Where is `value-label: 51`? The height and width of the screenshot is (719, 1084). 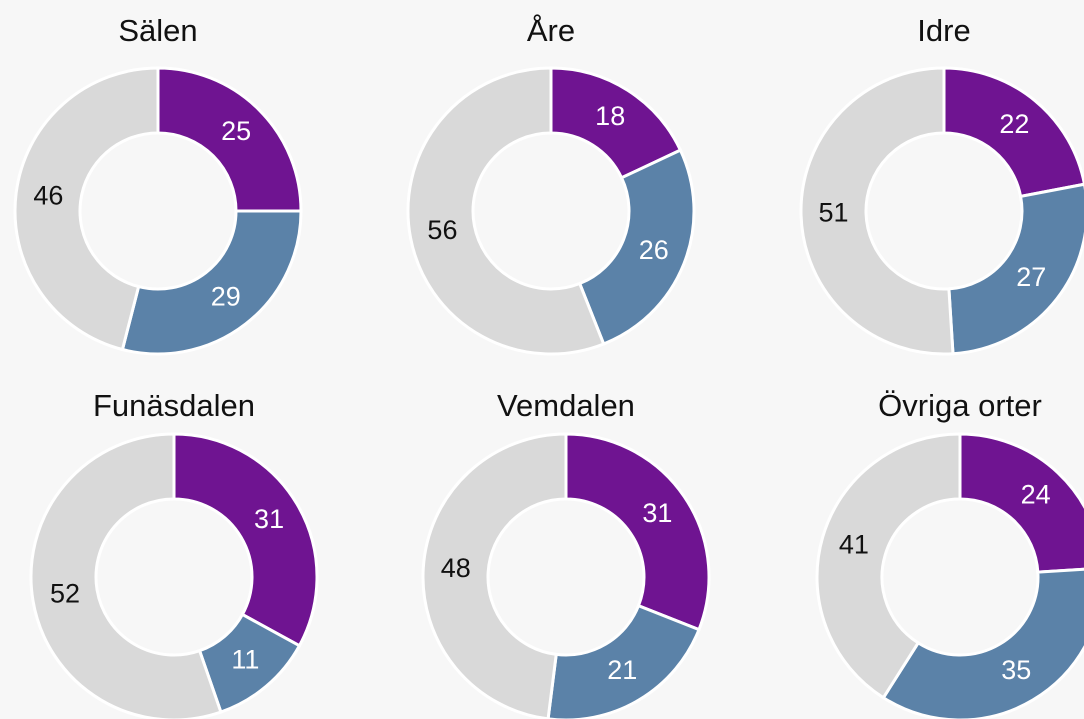
value-label: 51 is located at coordinates (834, 213).